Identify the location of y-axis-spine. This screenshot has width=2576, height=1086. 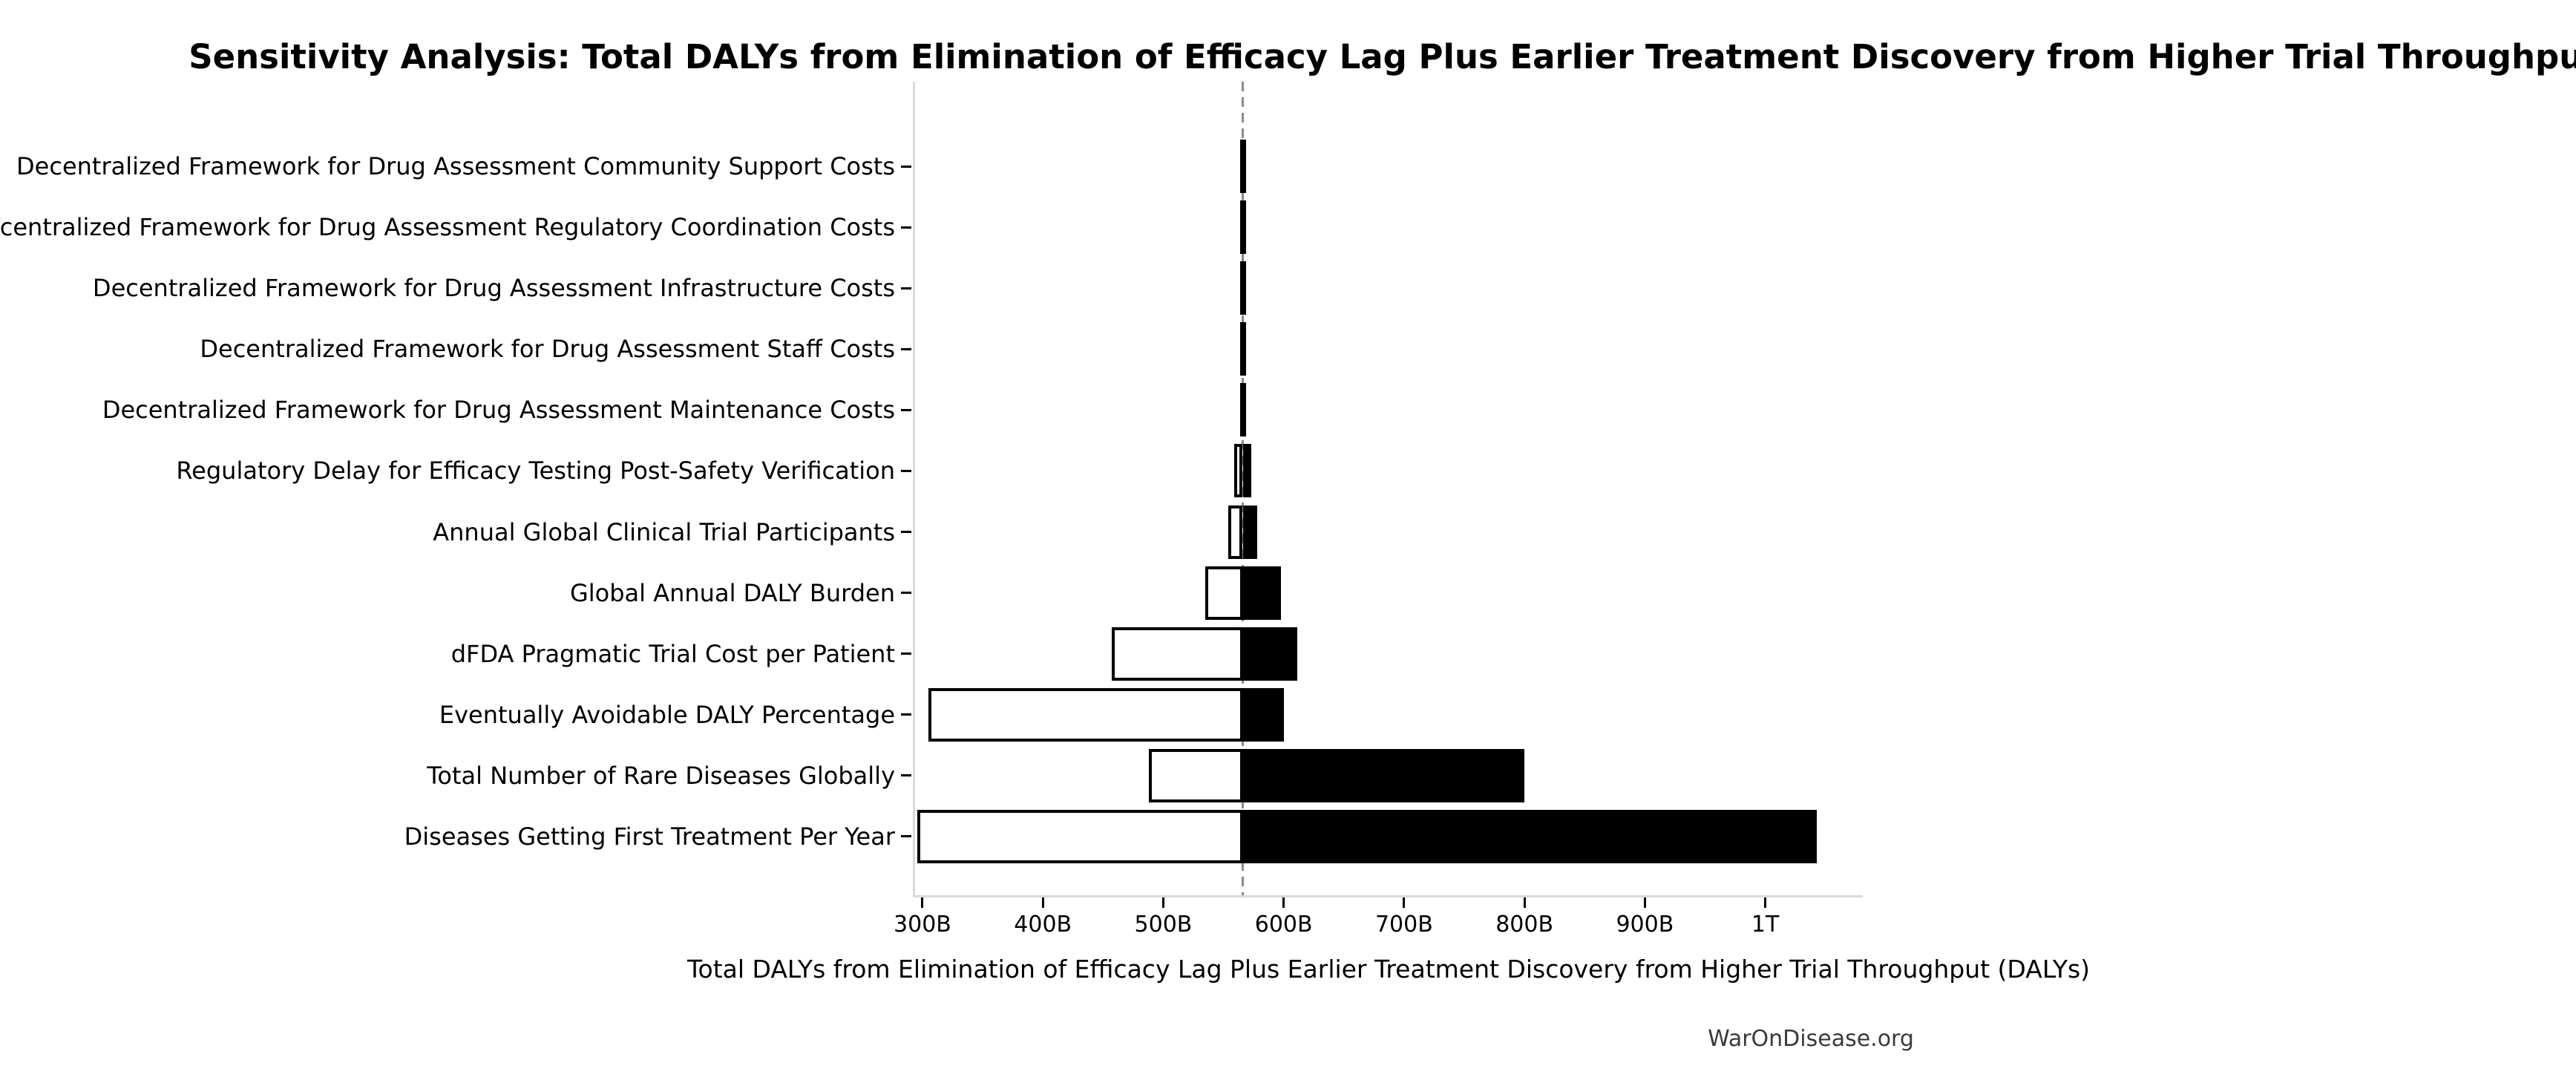
(914, 490).